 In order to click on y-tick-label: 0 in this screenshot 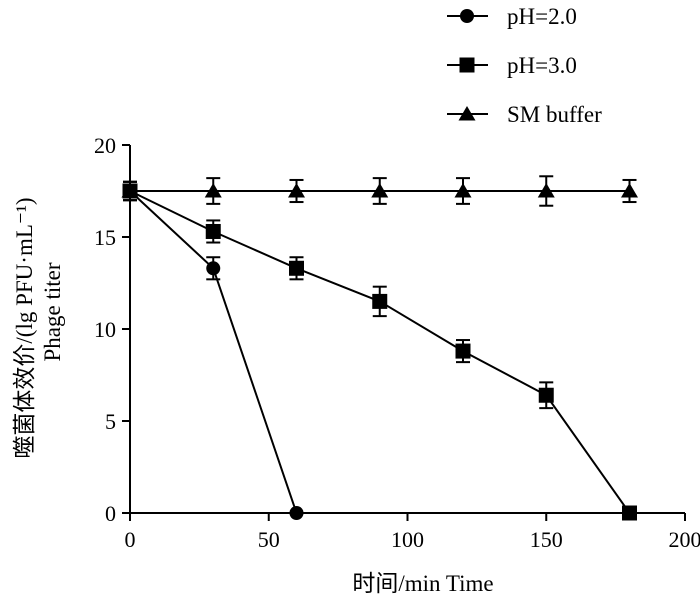, I will do `click(110, 513)`.